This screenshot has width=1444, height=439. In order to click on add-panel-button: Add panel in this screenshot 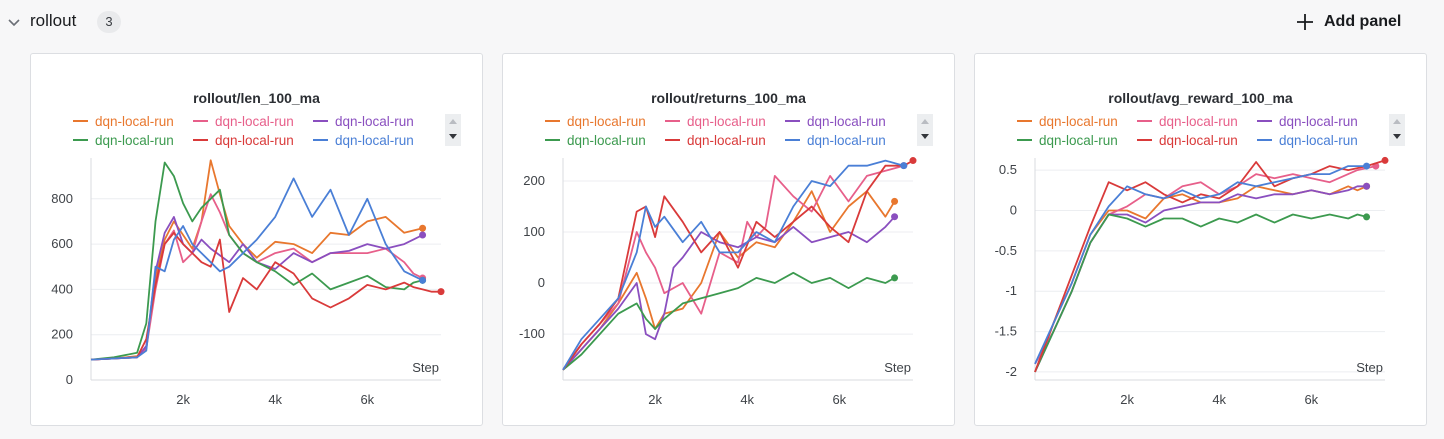, I will do `click(1348, 22)`.